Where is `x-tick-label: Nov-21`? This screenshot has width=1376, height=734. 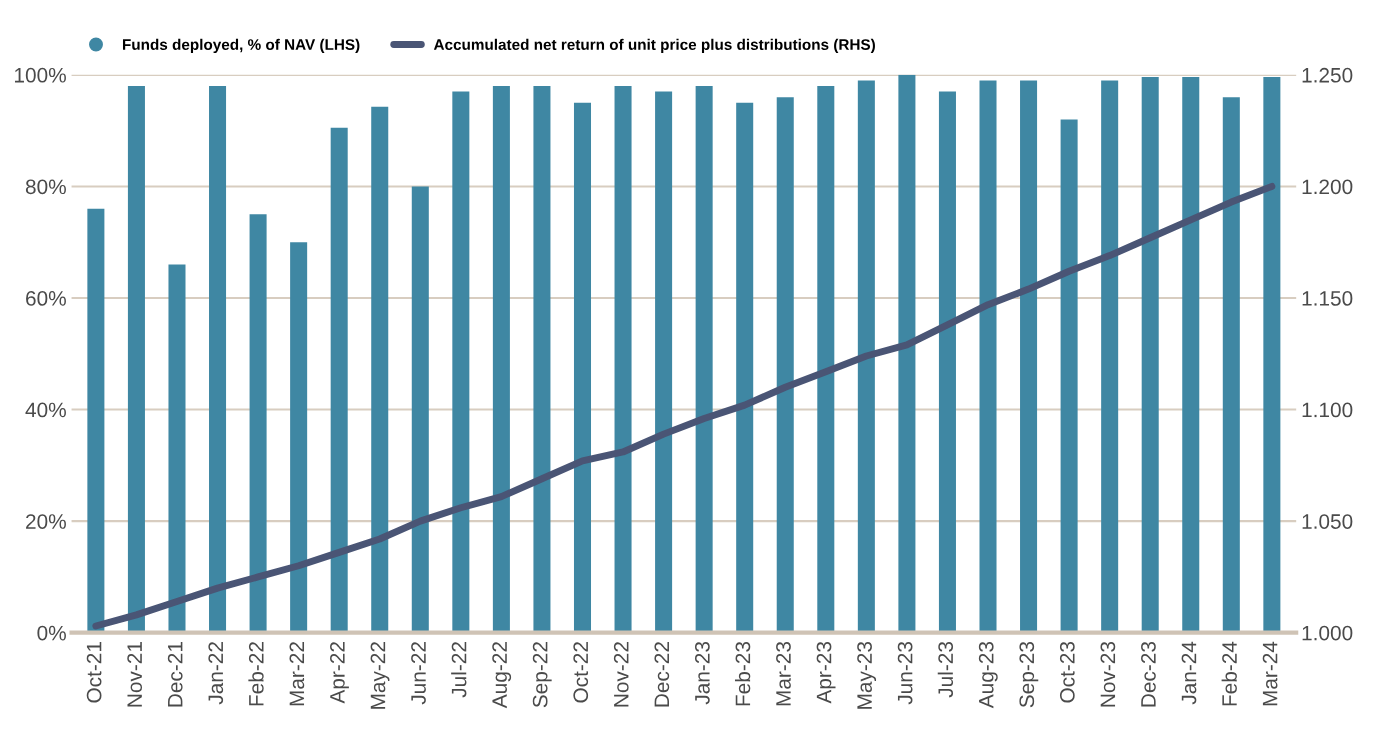 x-tick-label: Nov-21 is located at coordinates (135, 674).